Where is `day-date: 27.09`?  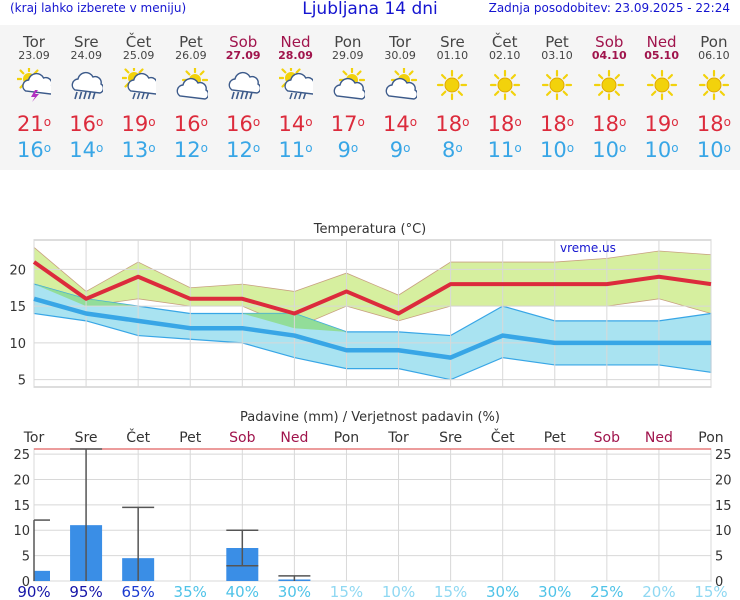 day-date: 27.09 is located at coordinates (243, 55).